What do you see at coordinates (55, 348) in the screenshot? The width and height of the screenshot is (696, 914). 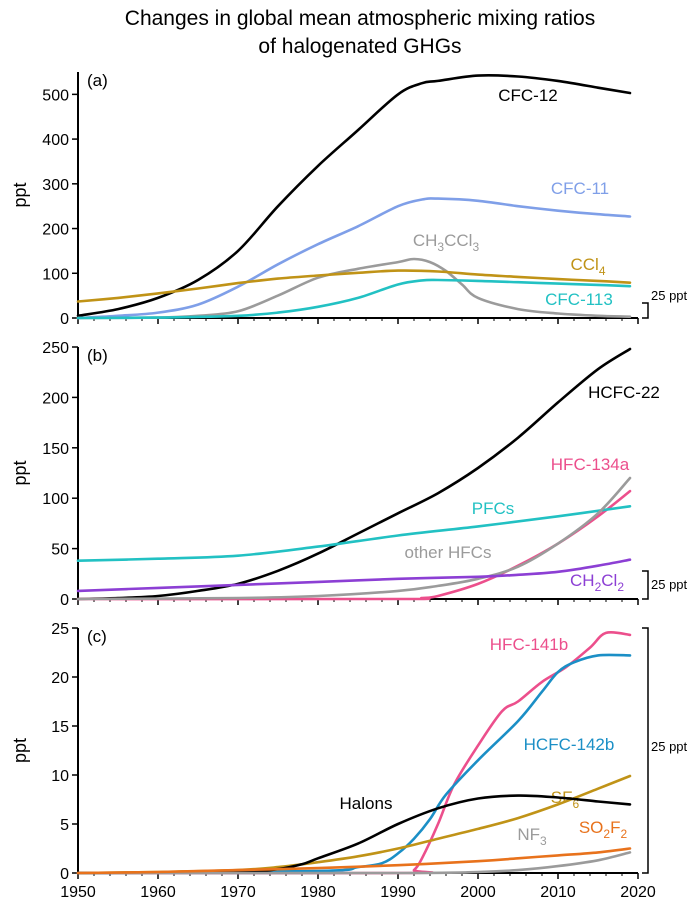 I see `y-tick-label: 250` at bounding box center [55, 348].